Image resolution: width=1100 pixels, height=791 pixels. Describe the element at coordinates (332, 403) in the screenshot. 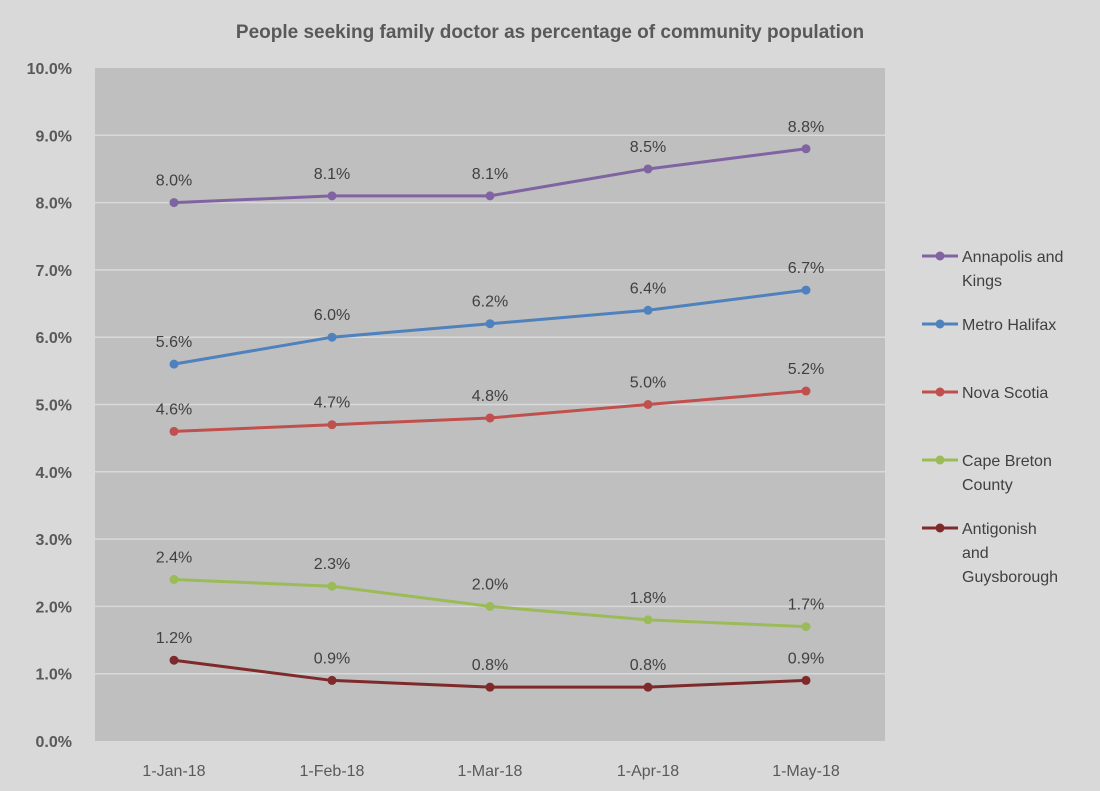

I see `data-label: 4.7%` at that location.